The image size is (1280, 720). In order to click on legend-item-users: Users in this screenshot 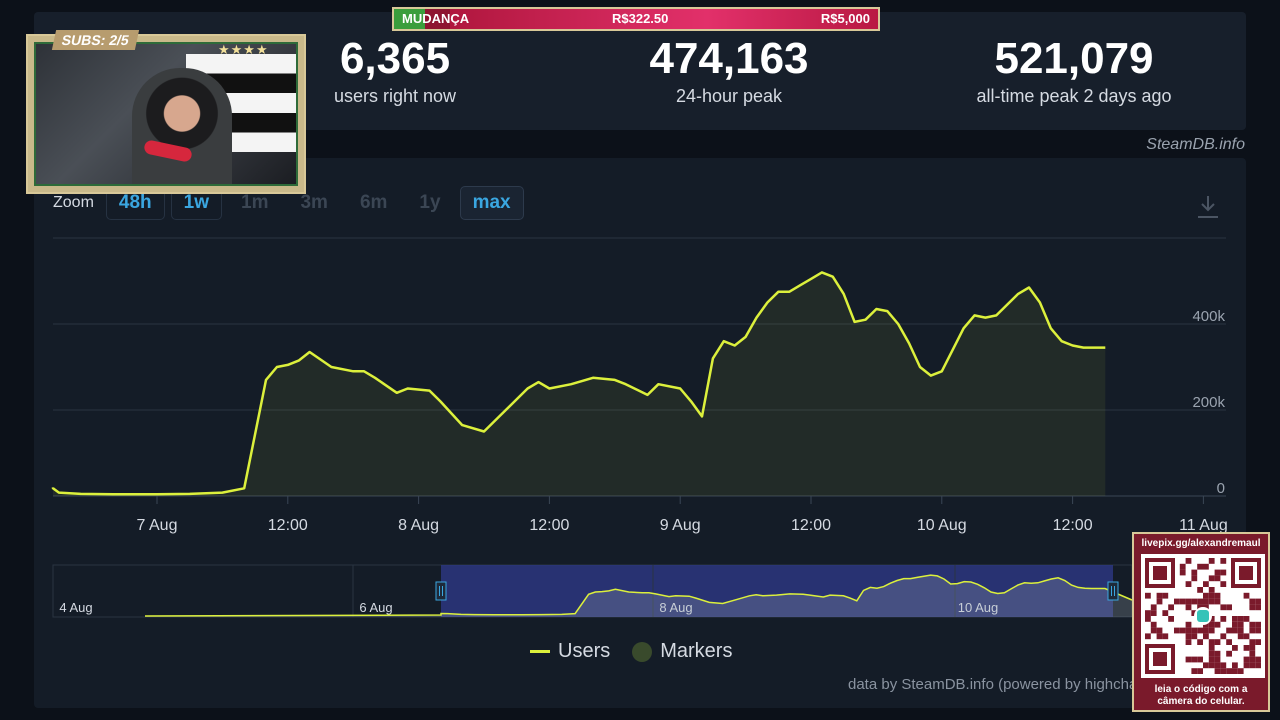, I will do `click(570, 651)`.